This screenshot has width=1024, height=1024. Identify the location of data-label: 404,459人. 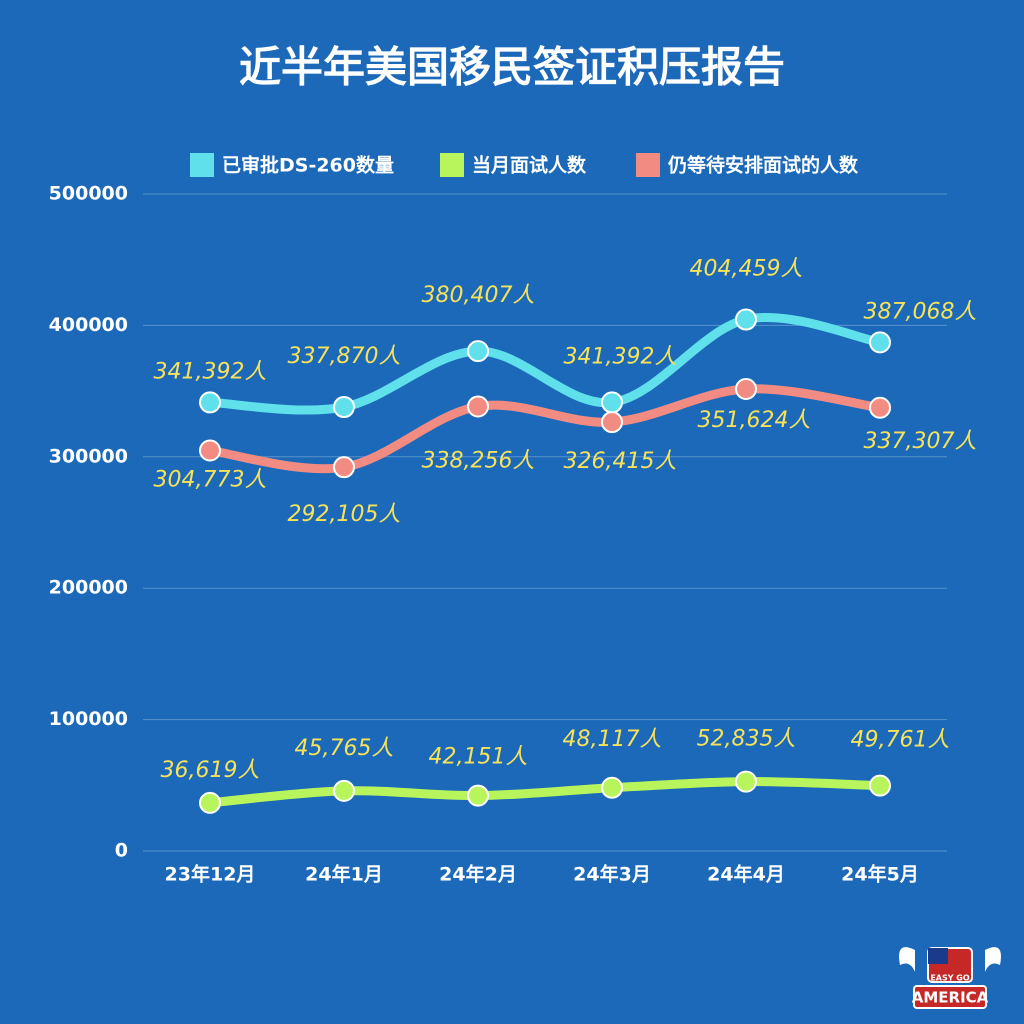
(746, 269).